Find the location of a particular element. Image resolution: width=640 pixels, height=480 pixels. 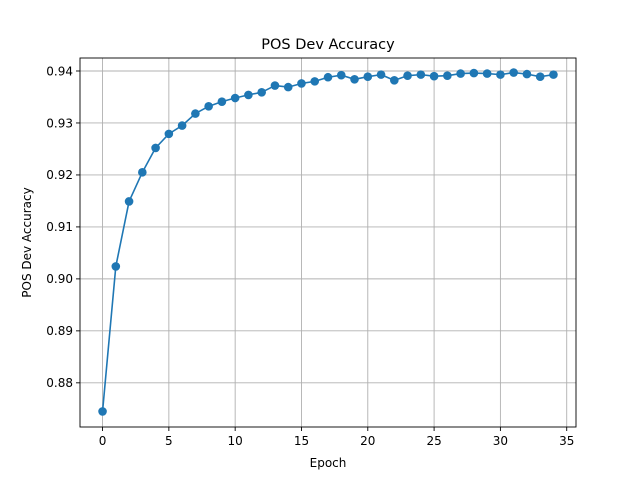

y-tick-label: 0.92 is located at coordinates (59, 175).